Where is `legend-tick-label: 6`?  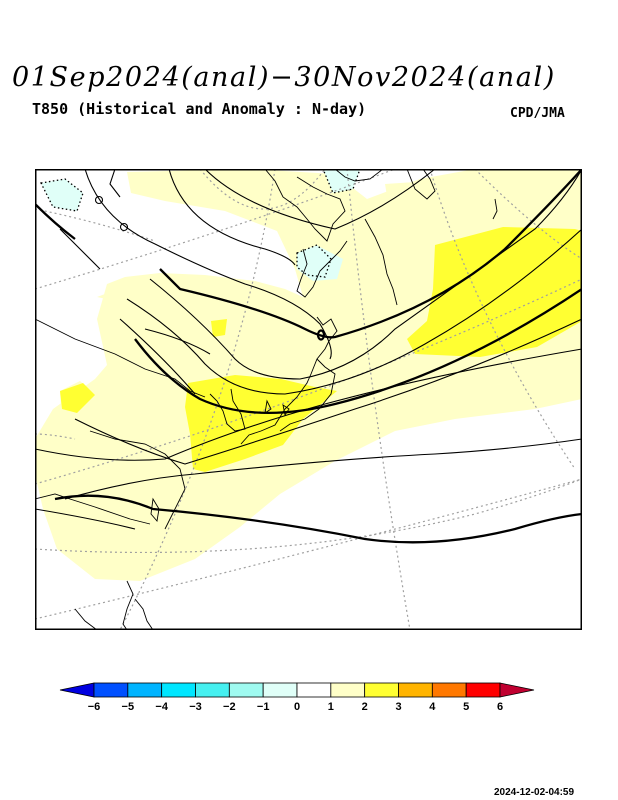 legend-tick-label: 6 is located at coordinates (500, 707).